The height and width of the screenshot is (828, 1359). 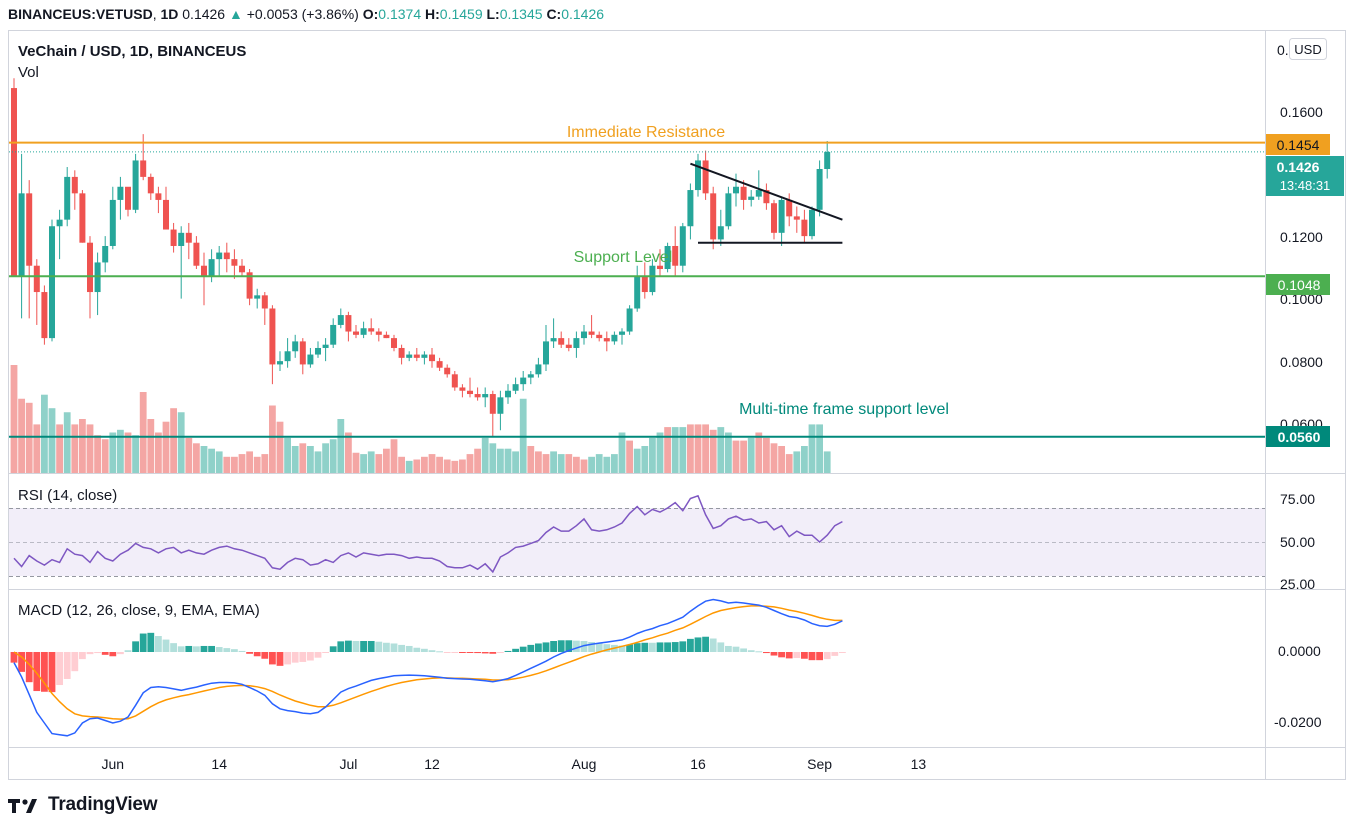 What do you see at coordinates (103, 804) in the screenshot?
I see `tradingview-wordmark: TradingView` at bounding box center [103, 804].